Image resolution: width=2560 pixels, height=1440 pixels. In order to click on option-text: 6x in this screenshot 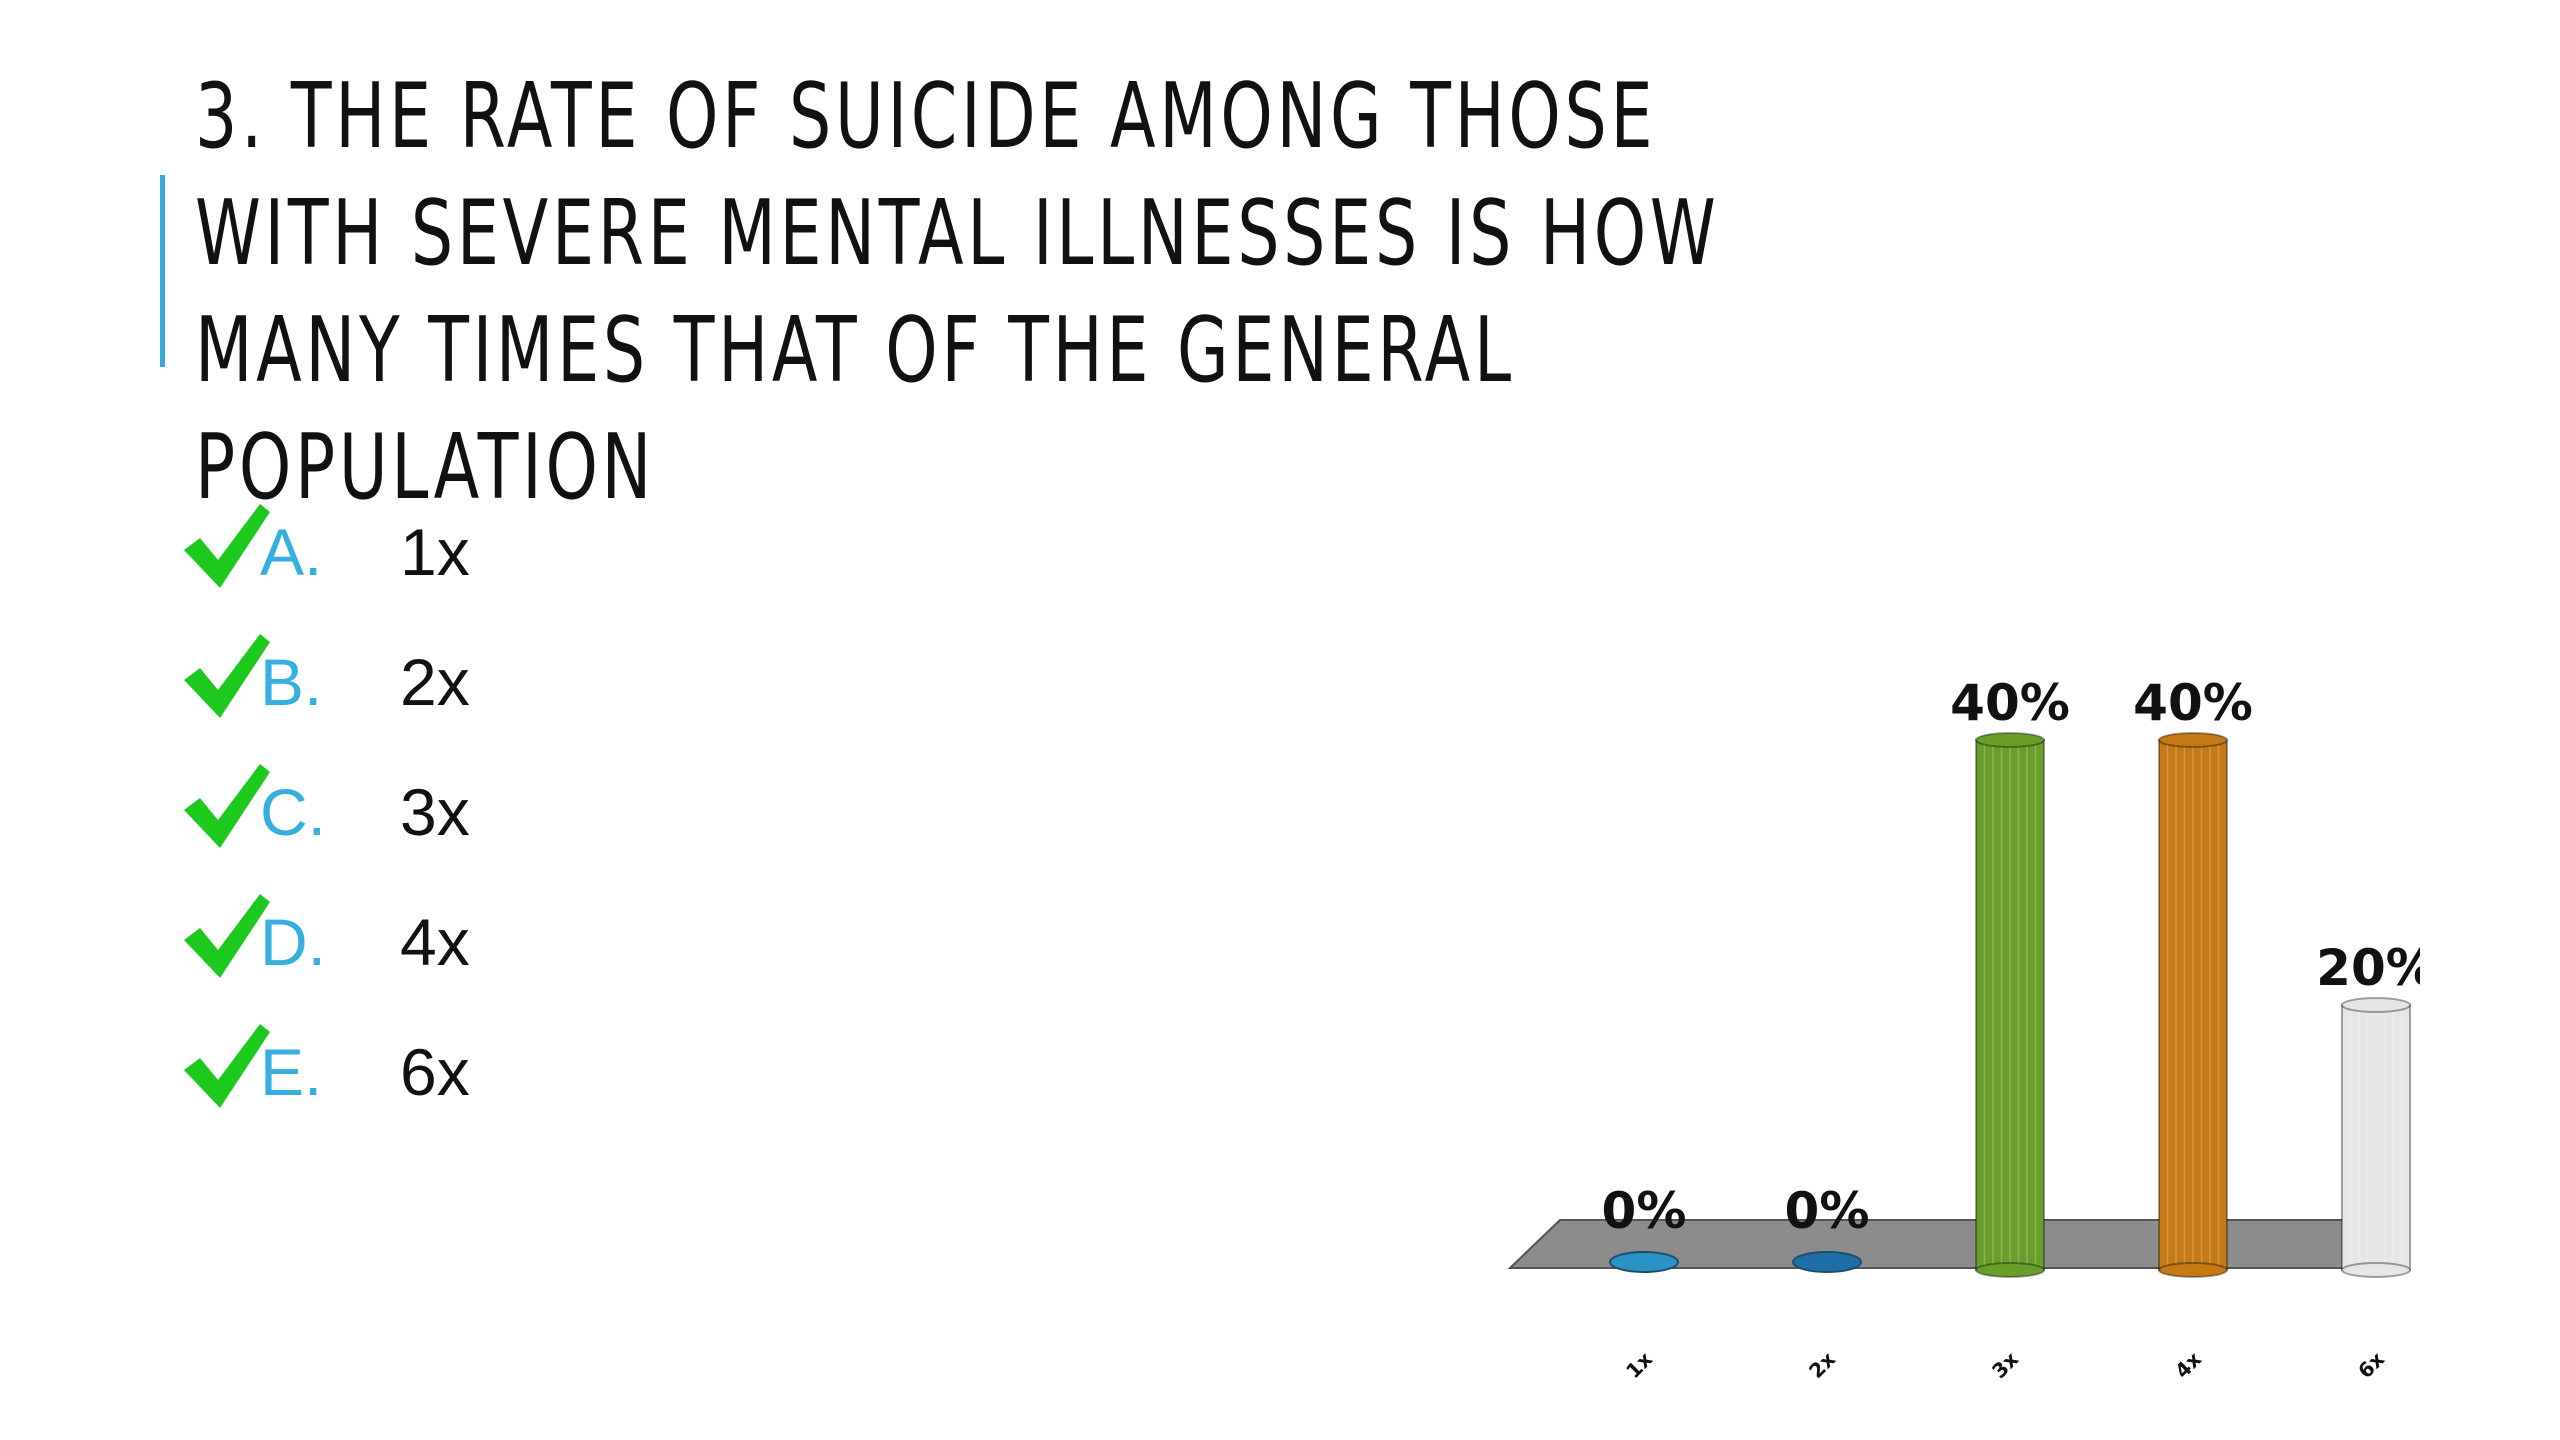, I will do `click(435, 1072)`.